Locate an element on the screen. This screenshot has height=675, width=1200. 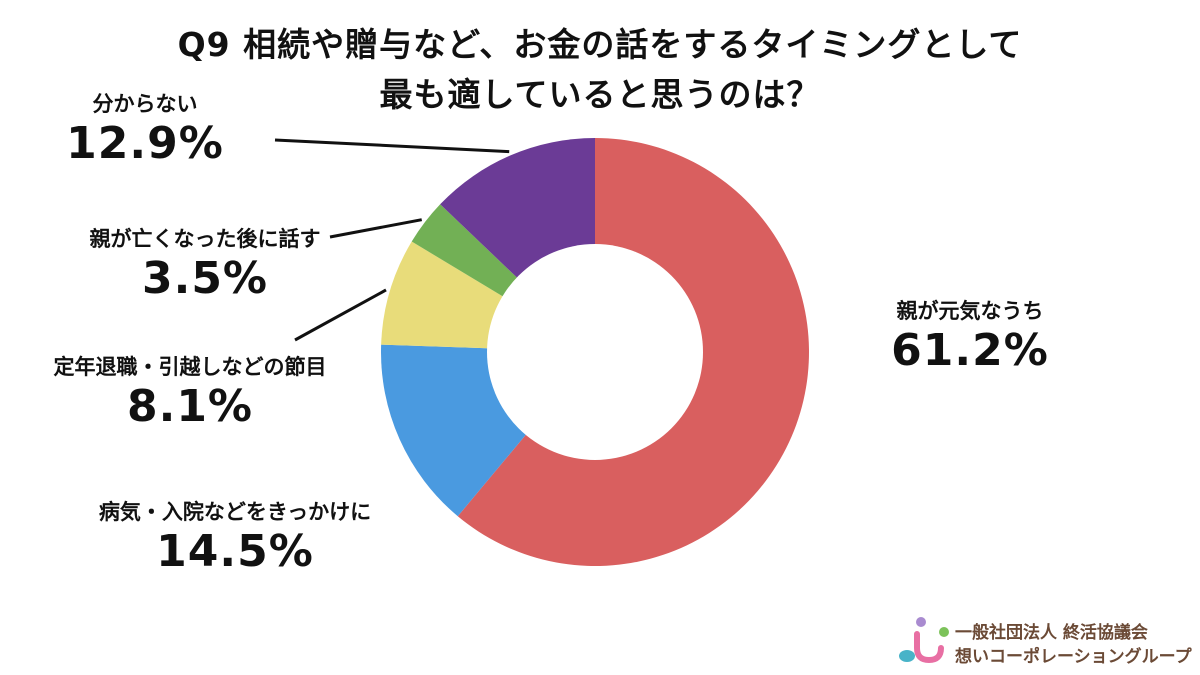
slice-name: 定年退職・引越しなどの節目 is located at coordinates (190, 367).